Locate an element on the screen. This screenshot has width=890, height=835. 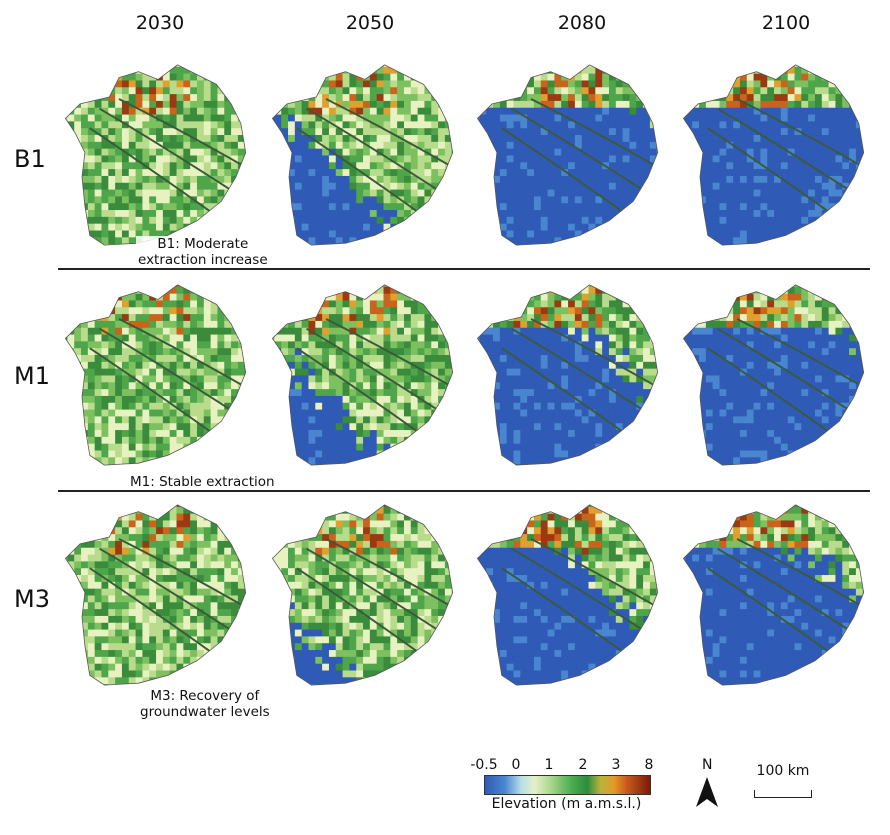
year-header-2100: 2100 is located at coordinates (786, 23).